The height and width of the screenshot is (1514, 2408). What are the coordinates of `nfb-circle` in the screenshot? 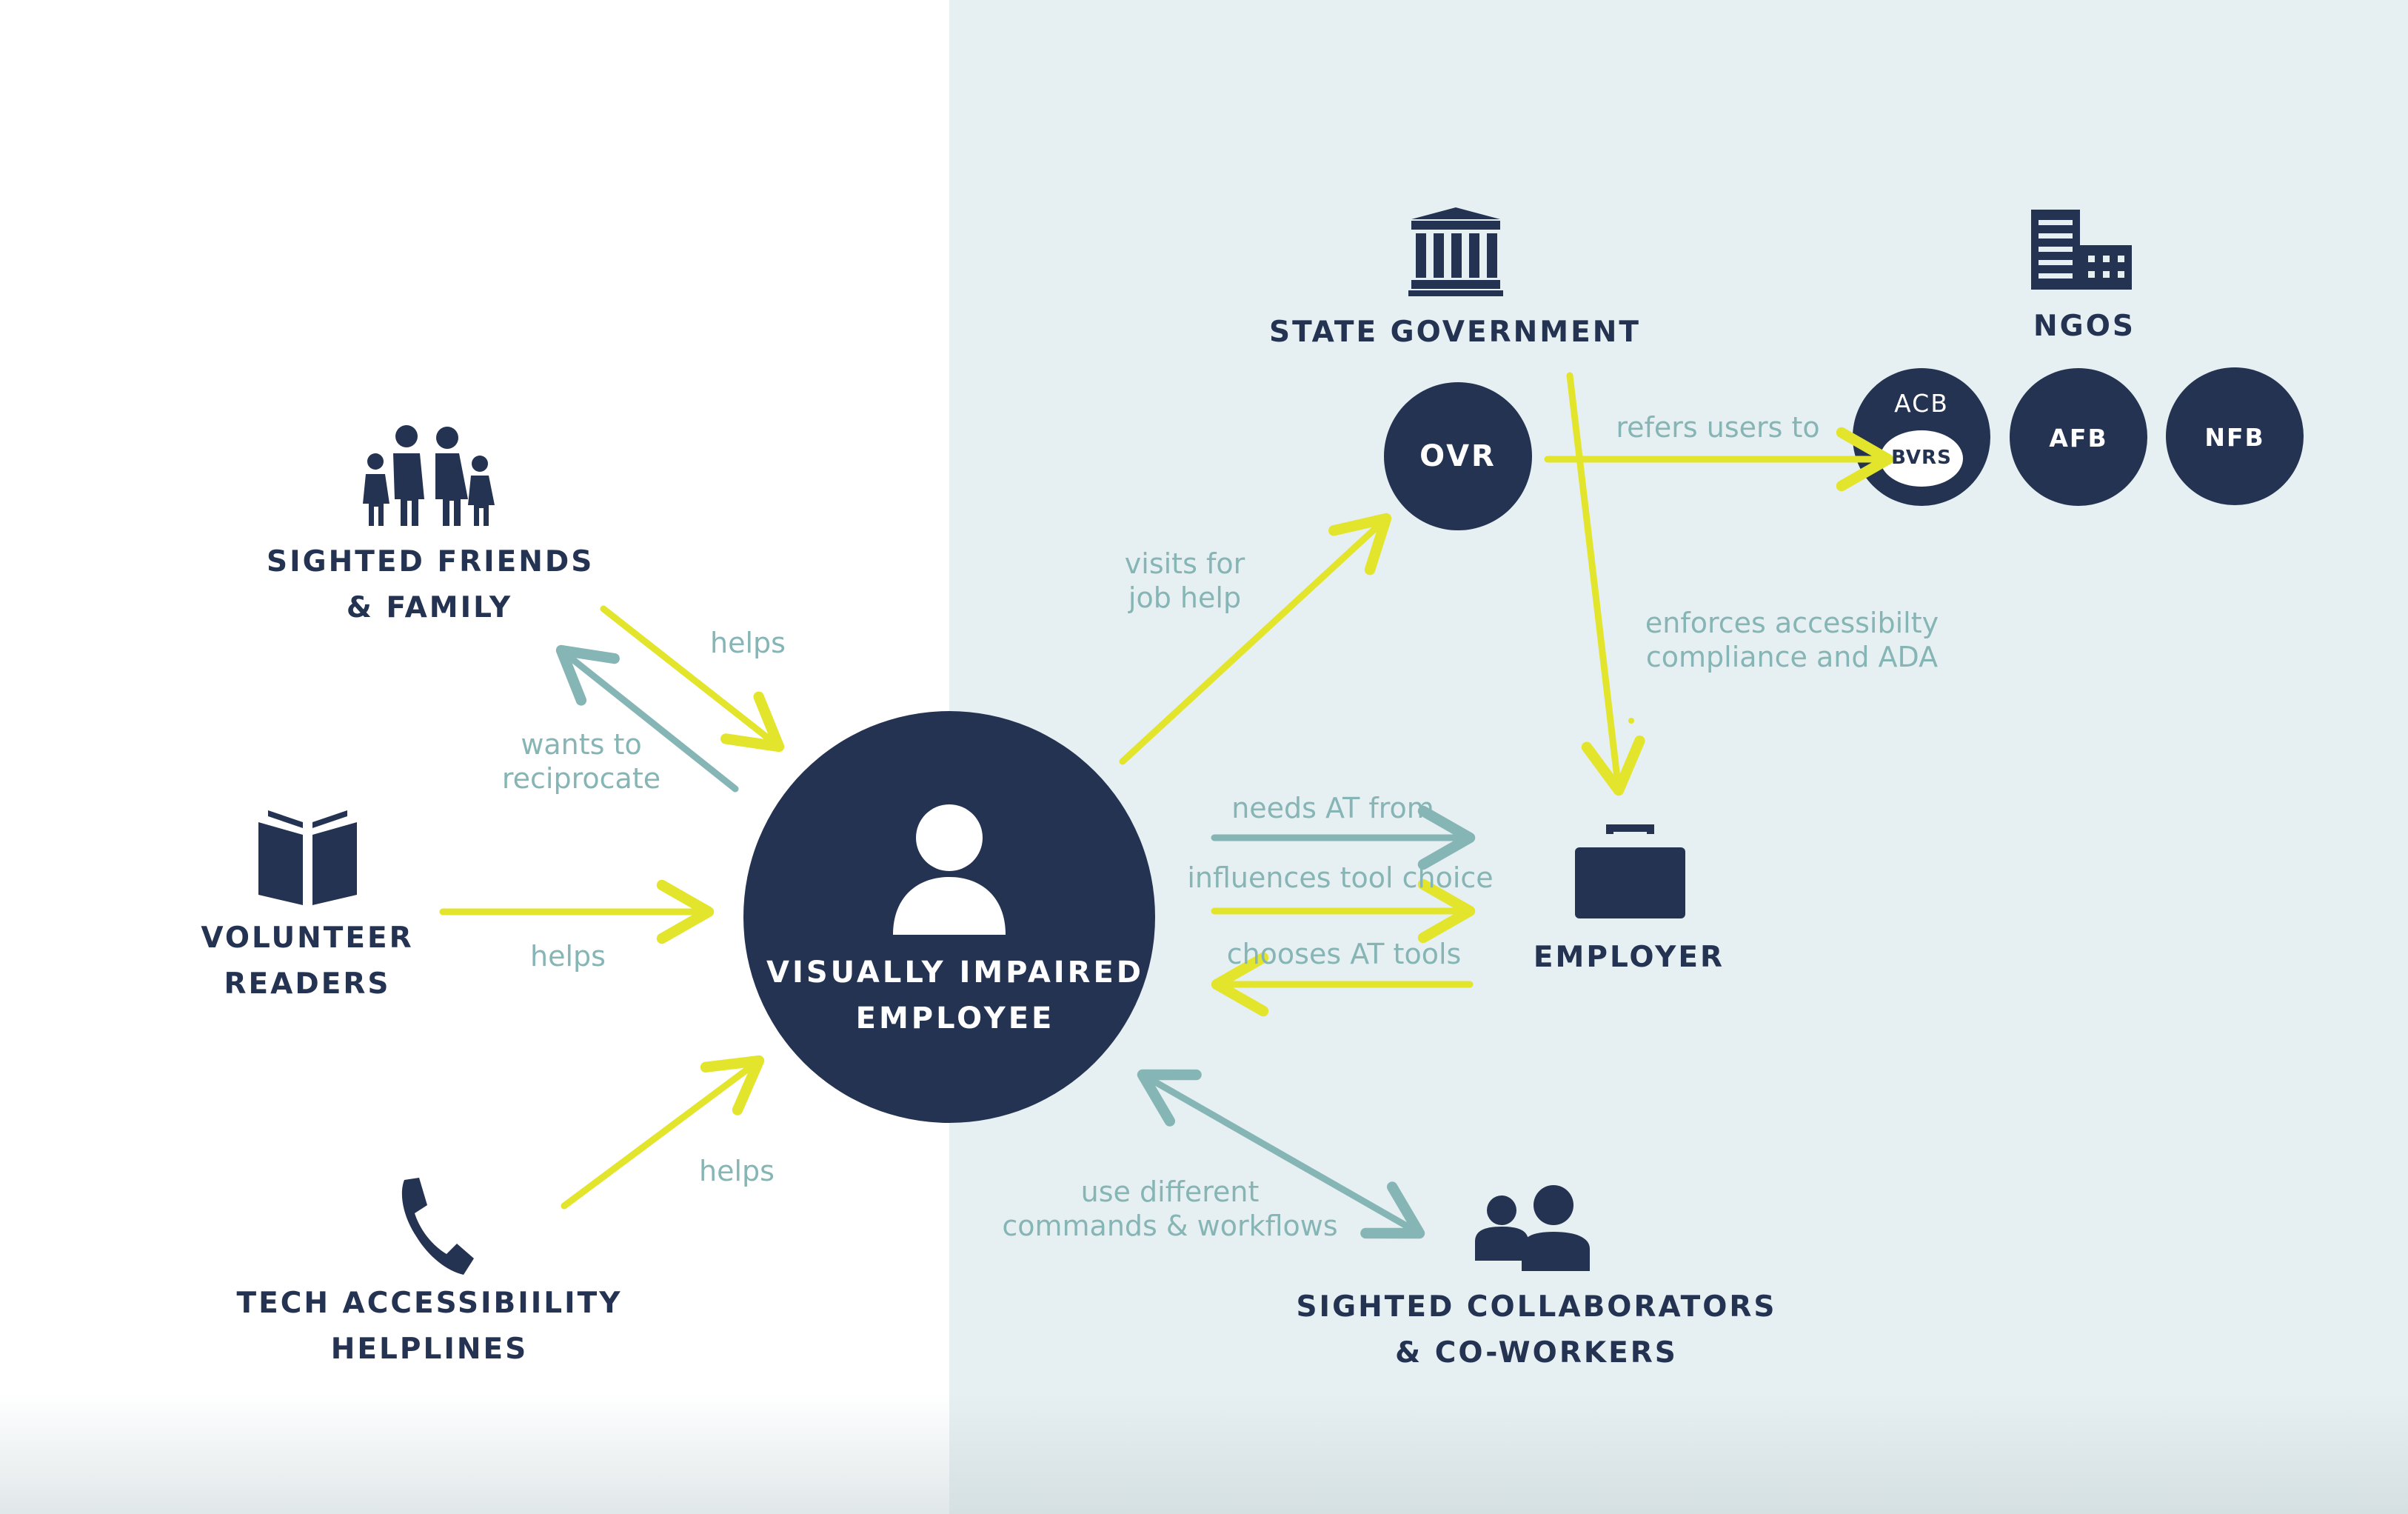 It's located at (2235, 436).